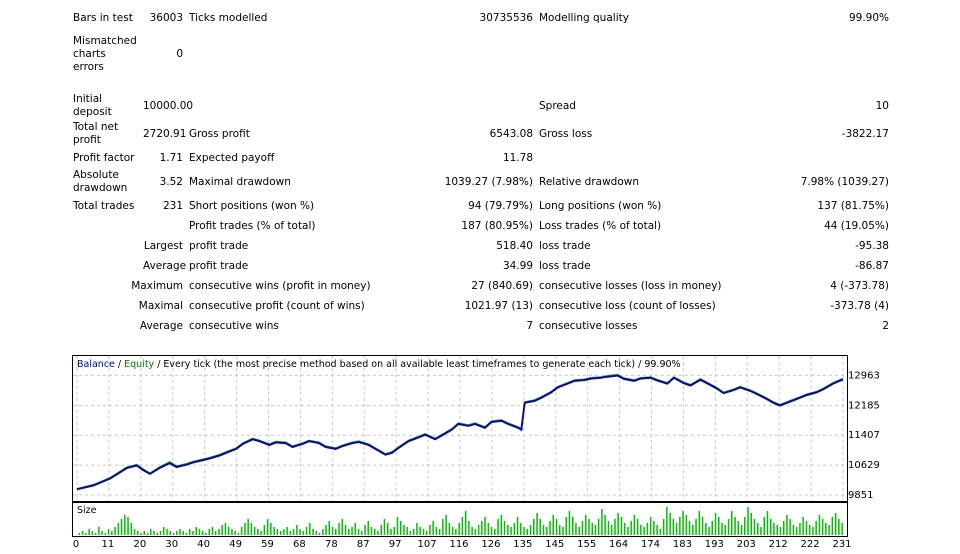  I want to click on maximal-drawdown-label: Maximal drawdown, so click(240, 181).